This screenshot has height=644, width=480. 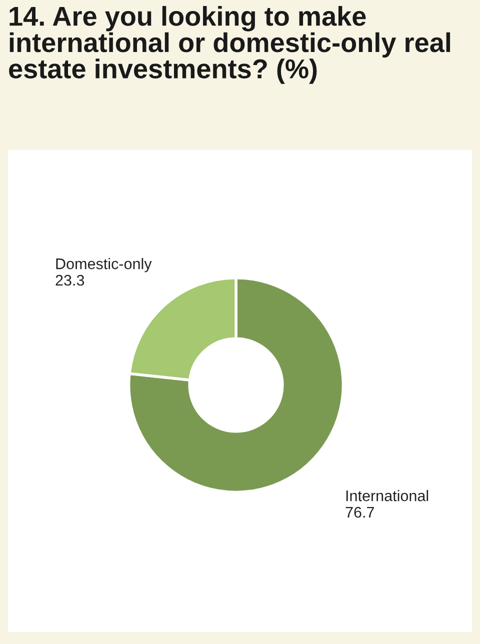 What do you see at coordinates (360, 512) in the screenshot?
I see `data-label: 76.7` at bounding box center [360, 512].